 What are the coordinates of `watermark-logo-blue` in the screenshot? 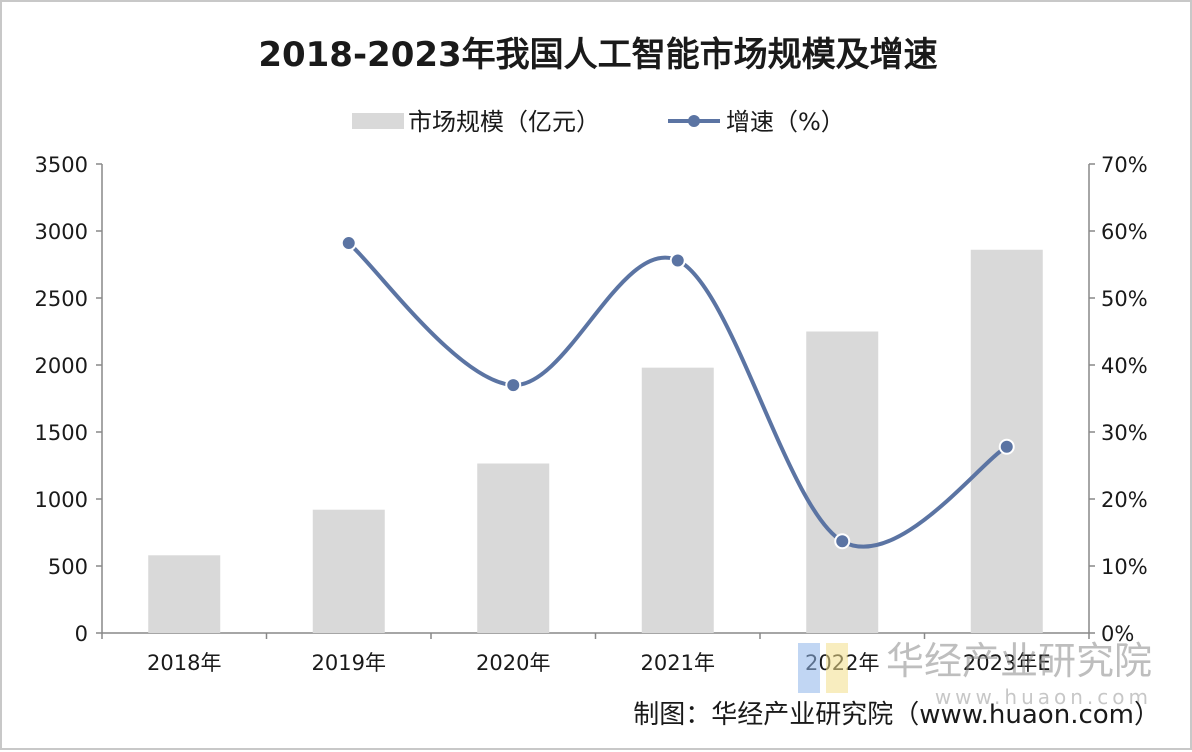 It's located at (809, 668).